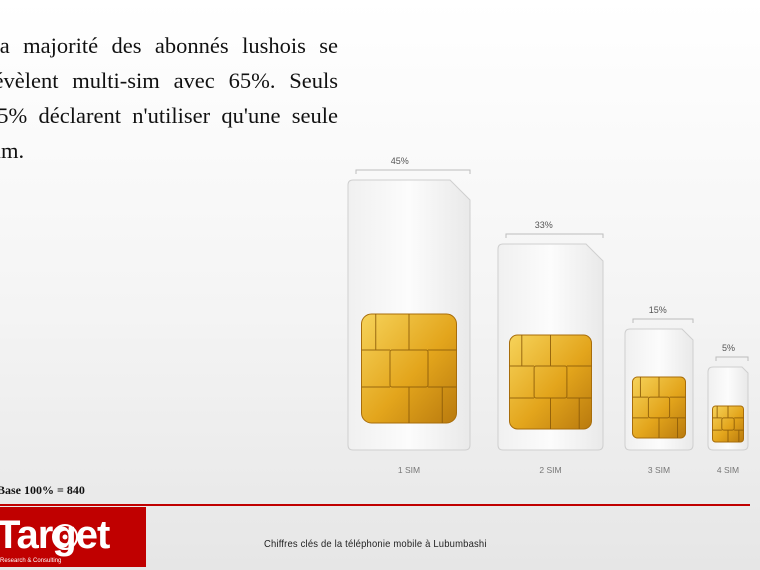  What do you see at coordinates (544, 225) in the screenshot?
I see `data-label: 33%` at bounding box center [544, 225].